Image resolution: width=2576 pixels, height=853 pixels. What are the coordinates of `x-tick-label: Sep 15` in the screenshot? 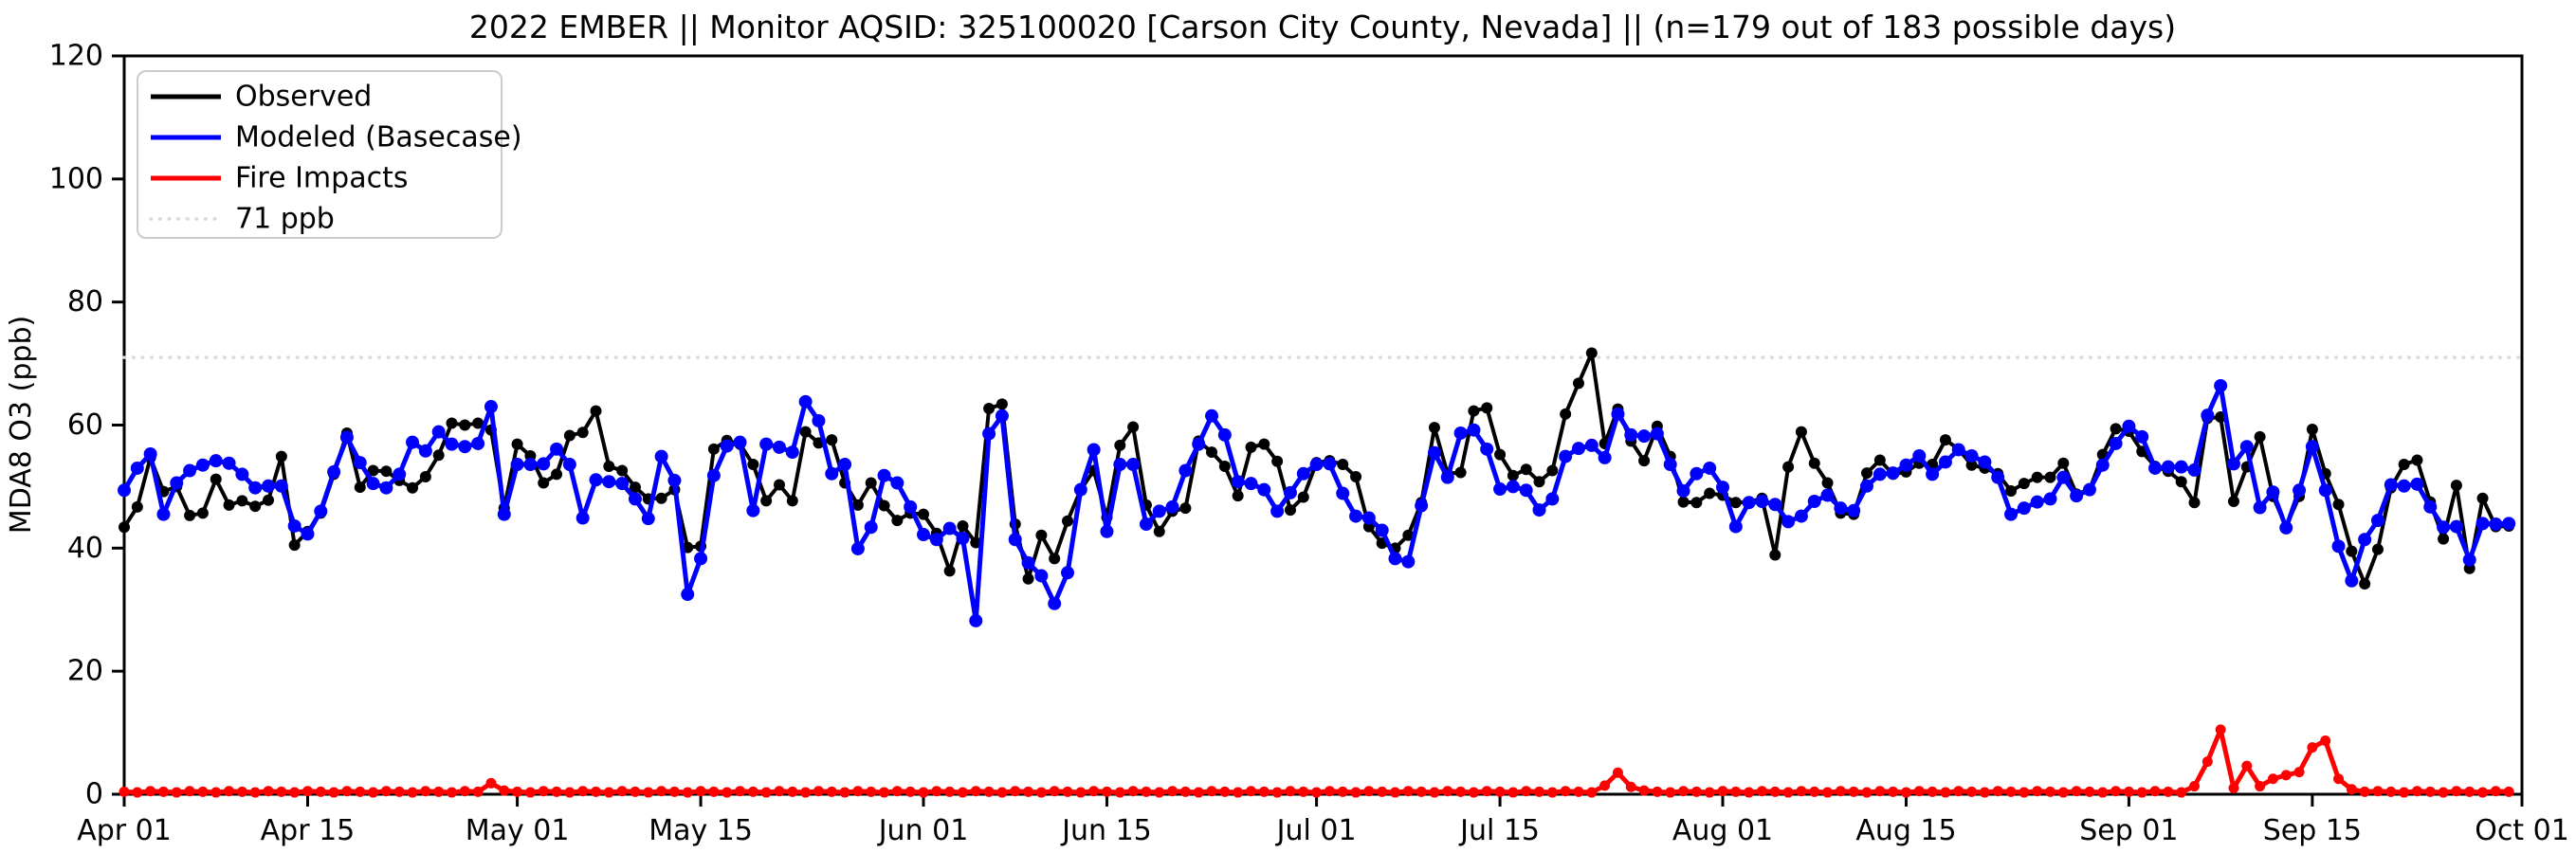 It's located at (2312, 830).